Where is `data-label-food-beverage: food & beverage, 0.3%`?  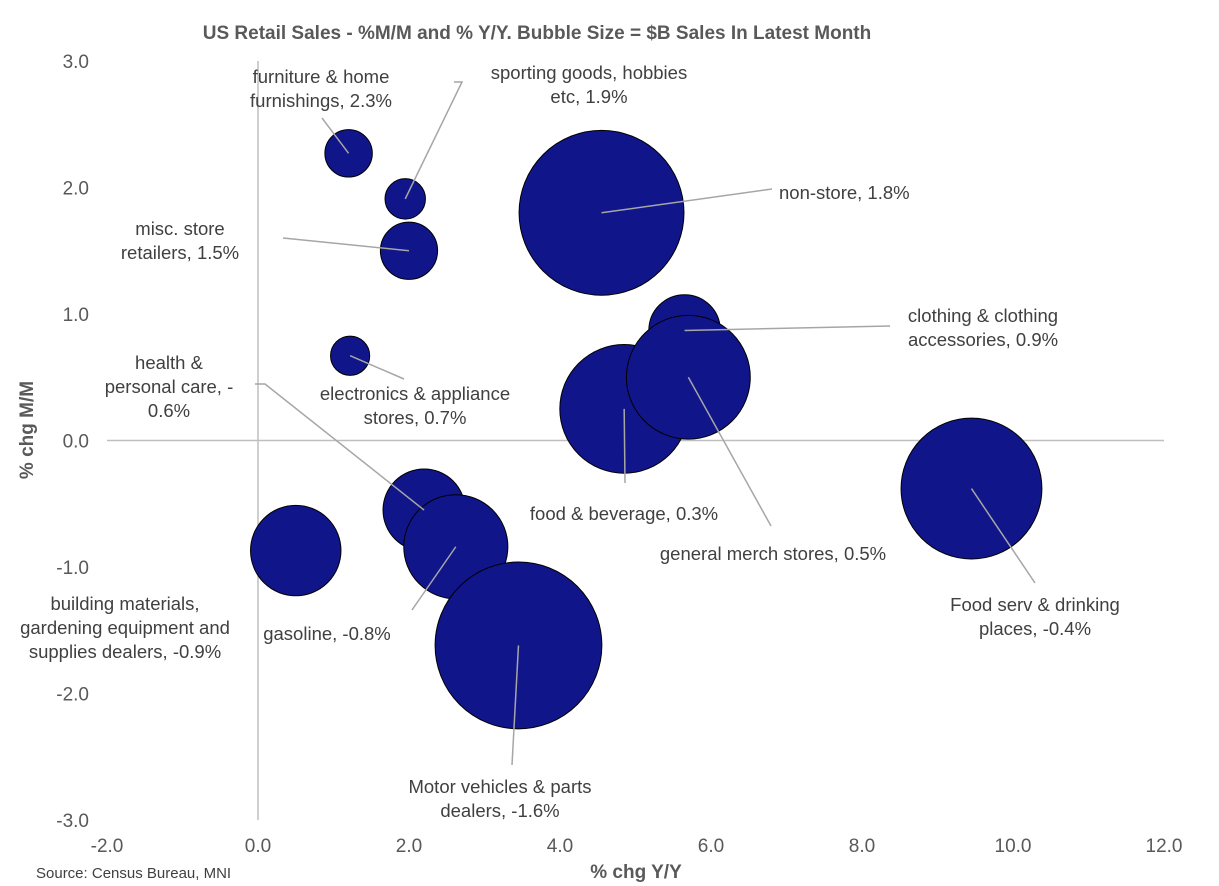 data-label-food-beverage: food & beverage, 0.3% is located at coordinates (624, 513).